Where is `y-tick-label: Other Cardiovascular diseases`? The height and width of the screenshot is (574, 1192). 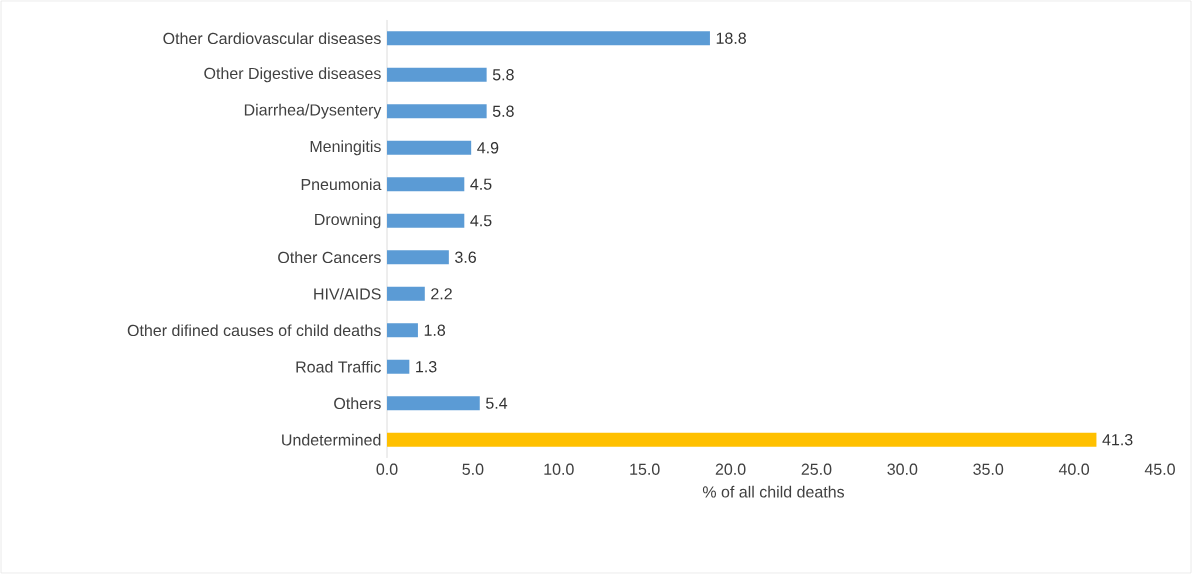
y-tick-label: Other Cardiovascular diseases is located at coordinates (272, 38).